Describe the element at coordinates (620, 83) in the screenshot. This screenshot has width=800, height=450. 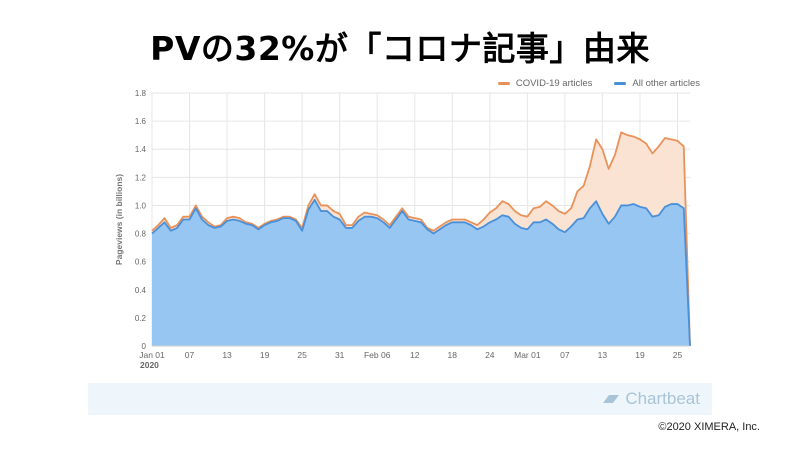
I see `legend-swatch-other` at that location.